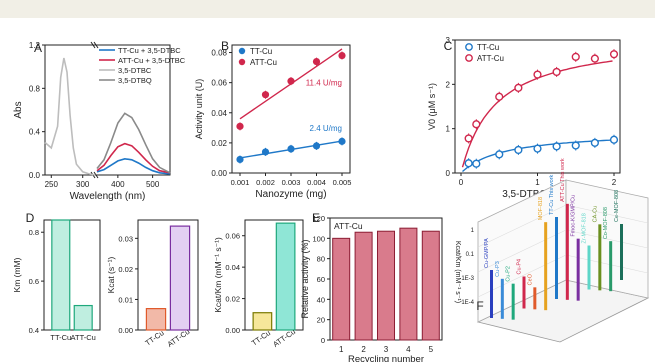 The height and width of the screenshot is (362, 655). I want to click on panel-f-bar-label: Cu-P2, so click(509, 274).